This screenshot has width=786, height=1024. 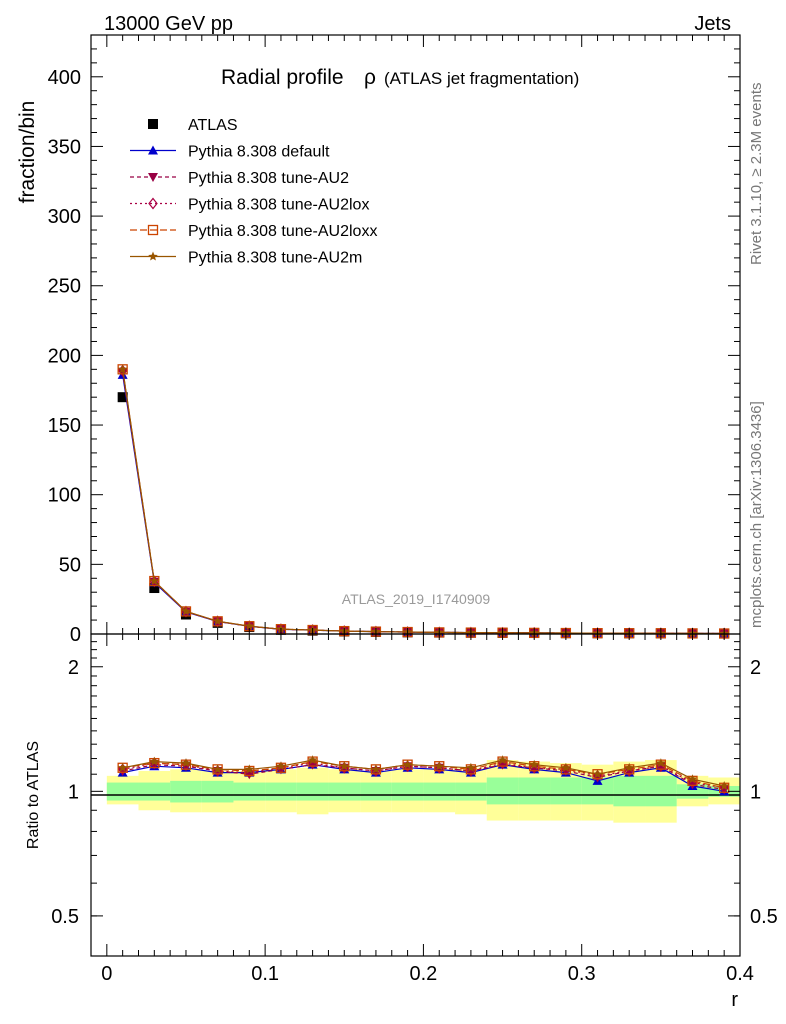 I want to click on ratio-series-layer, so click(x=423, y=775).